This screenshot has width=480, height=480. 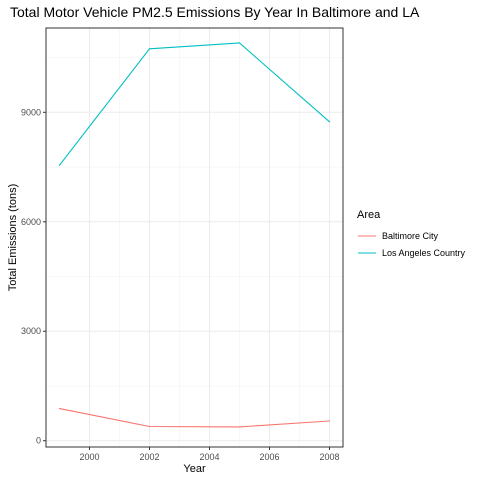 I want to click on legend-label: Los Angeles Country, so click(x=424, y=253).